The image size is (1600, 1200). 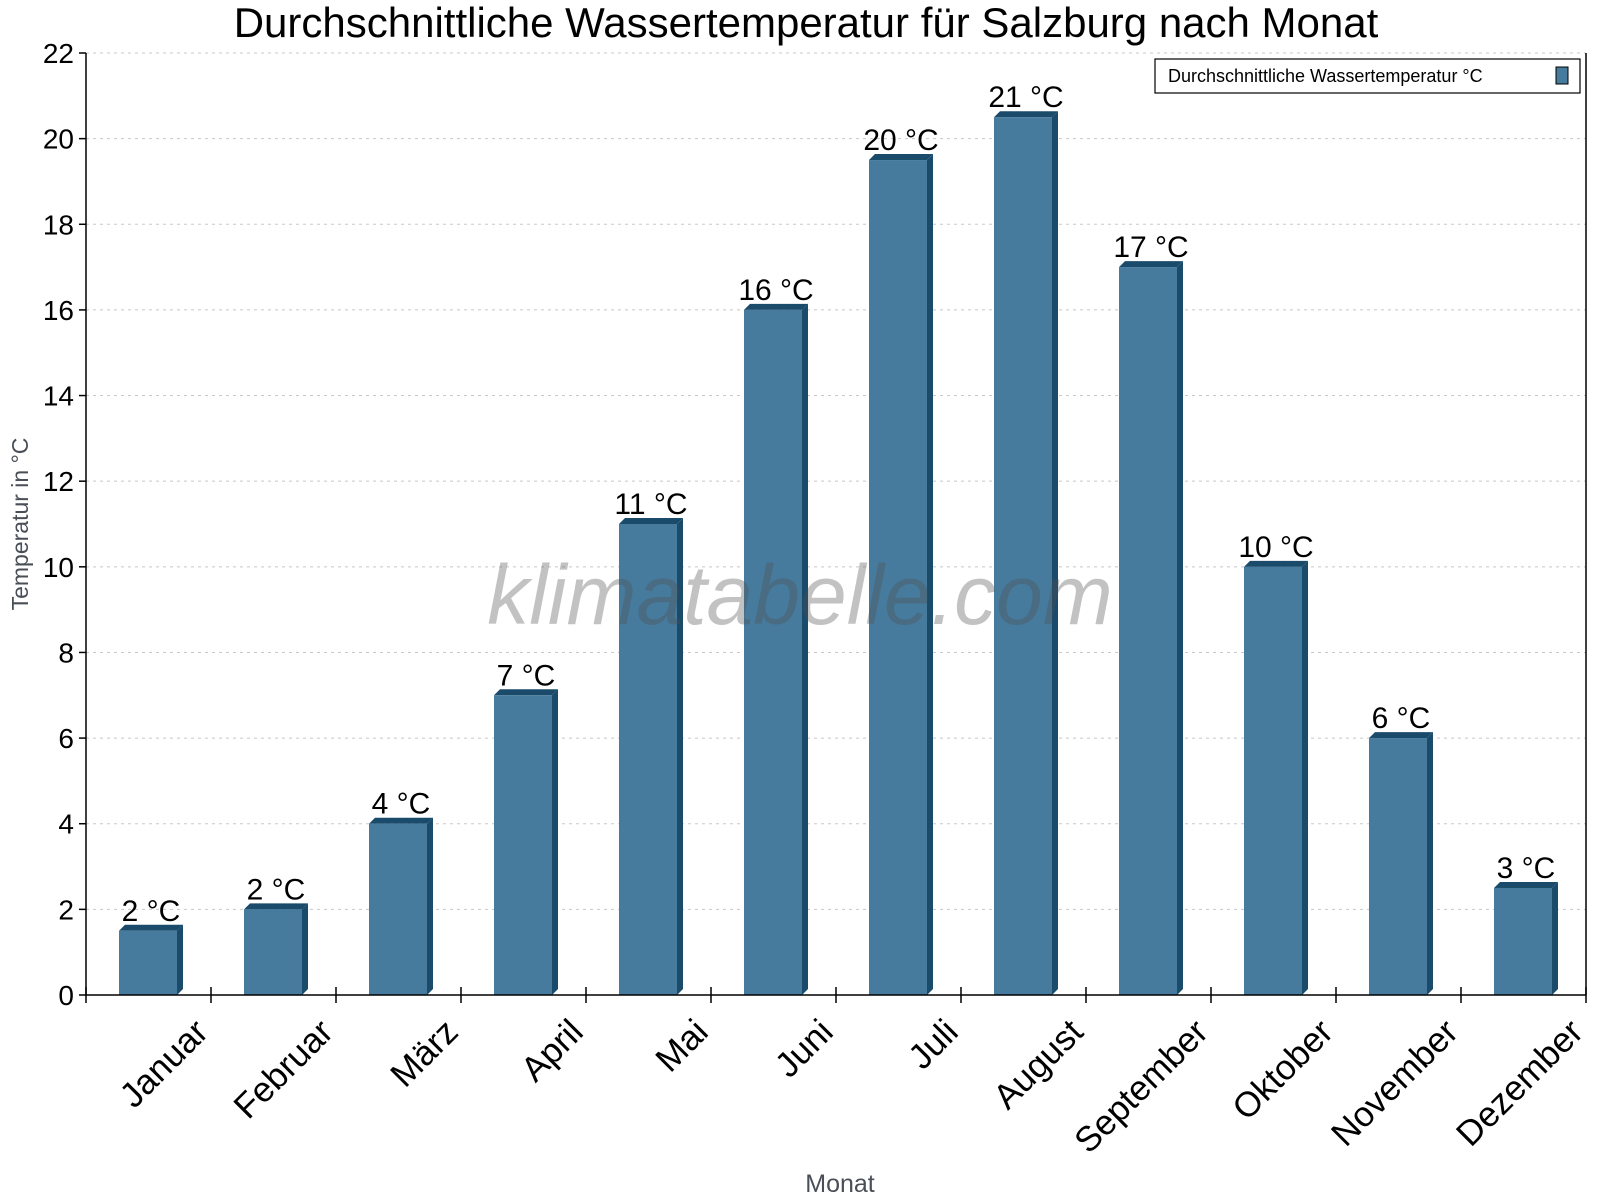 What do you see at coordinates (1325, 76) in the screenshot?
I see `legend-label: Durchschnittliche Wassertemperatur °C` at bounding box center [1325, 76].